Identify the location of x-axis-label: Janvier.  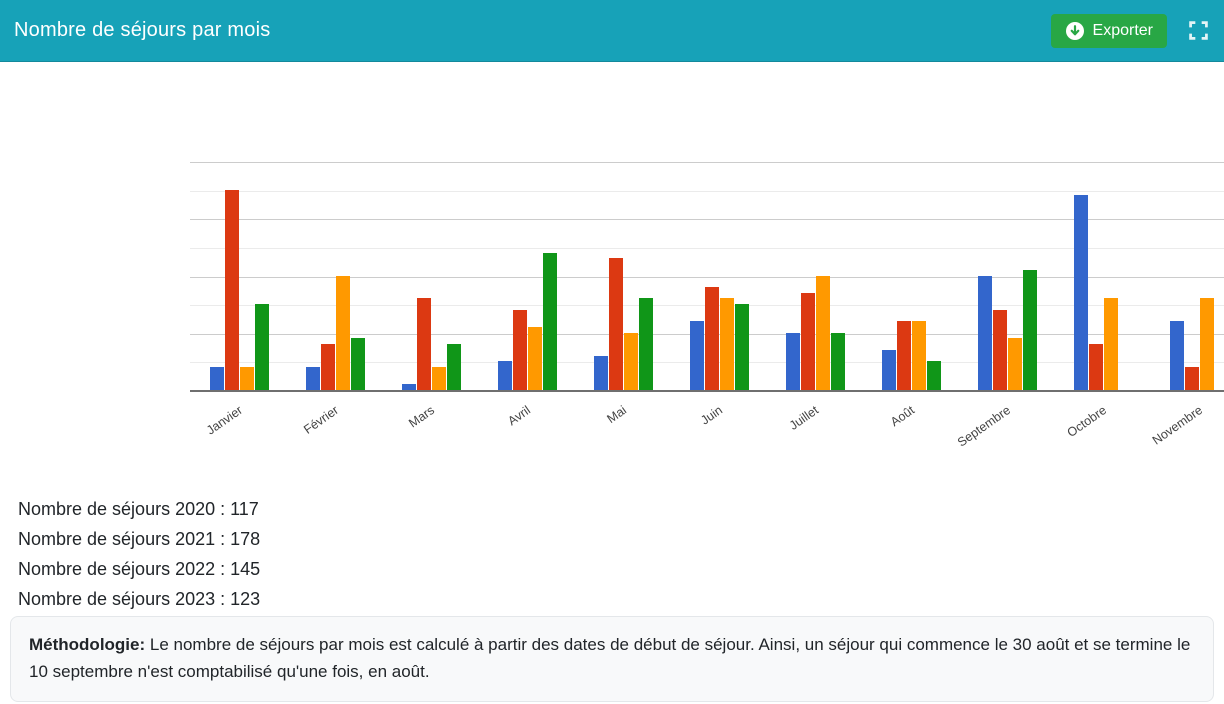
(225, 420).